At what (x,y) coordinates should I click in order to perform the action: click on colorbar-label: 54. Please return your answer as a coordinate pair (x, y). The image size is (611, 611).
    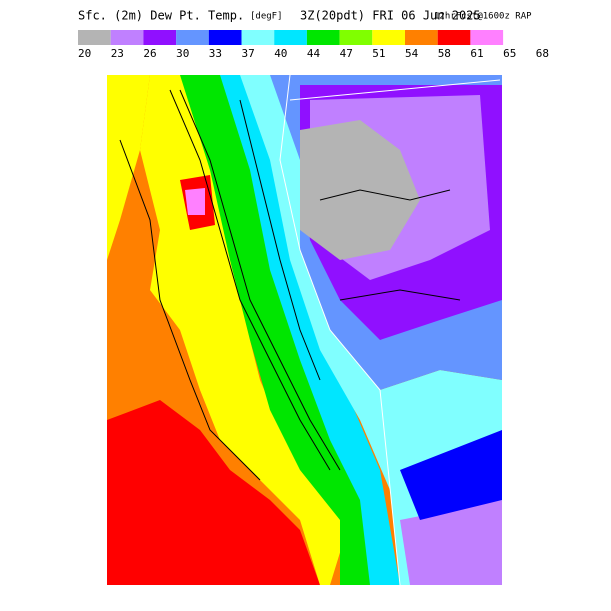
    Looking at the image, I should click on (412, 53).